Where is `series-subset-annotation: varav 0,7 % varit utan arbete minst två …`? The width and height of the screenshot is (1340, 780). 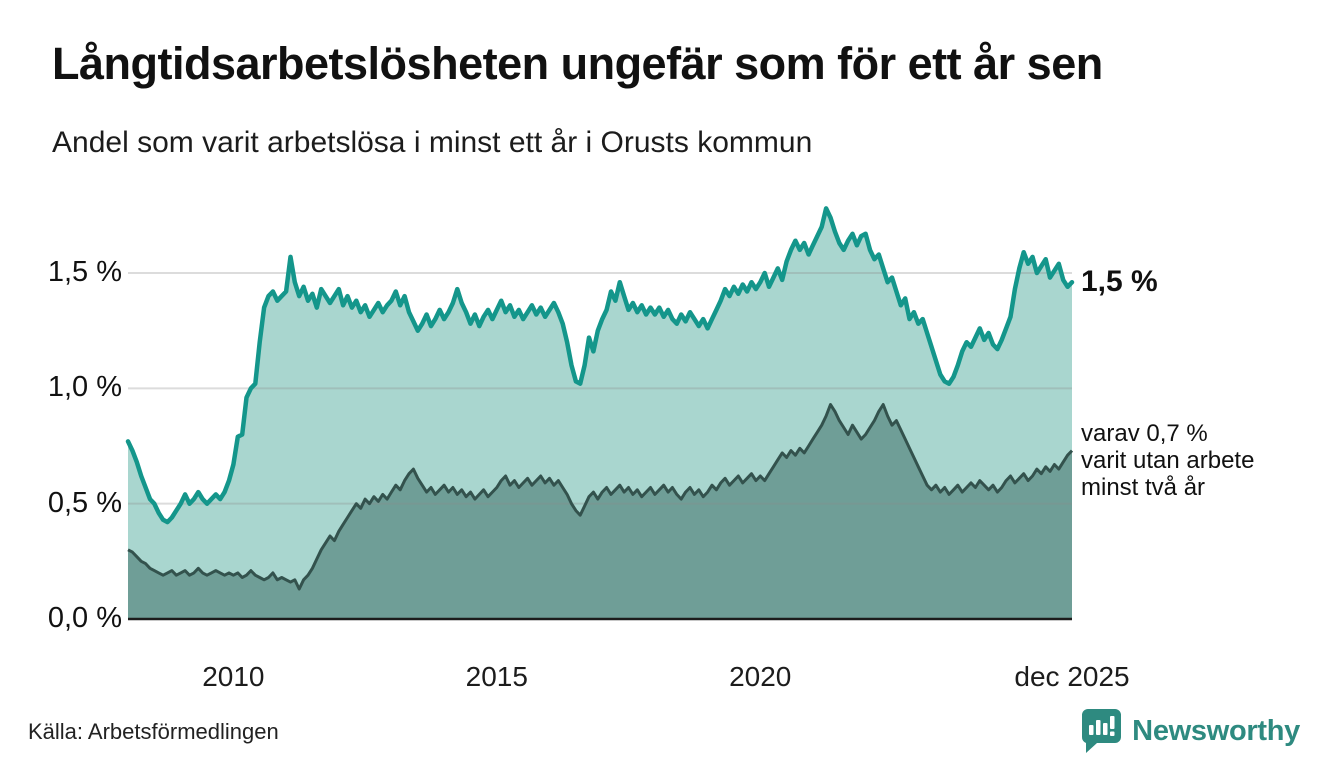
series-subset-annotation: varav 0,7 % varit utan arbete minst två … is located at coordinates (1167, 460).